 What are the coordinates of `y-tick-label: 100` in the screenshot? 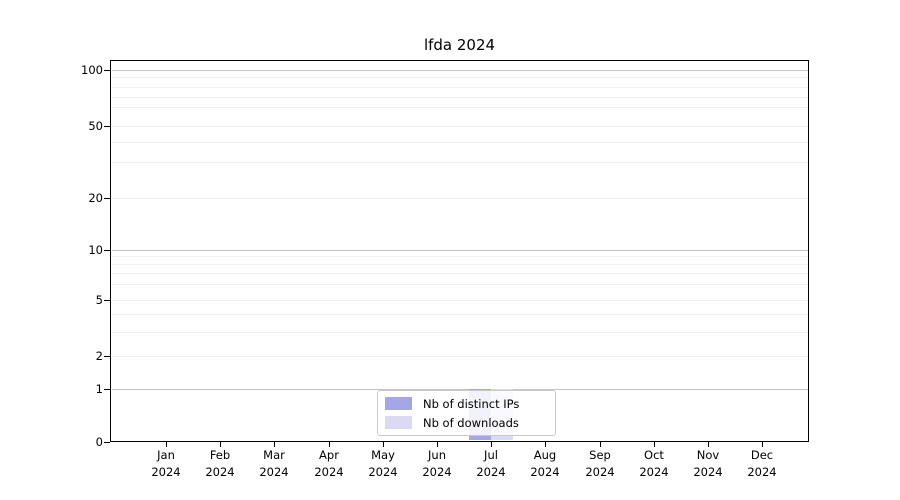 It's located at (92, 70).